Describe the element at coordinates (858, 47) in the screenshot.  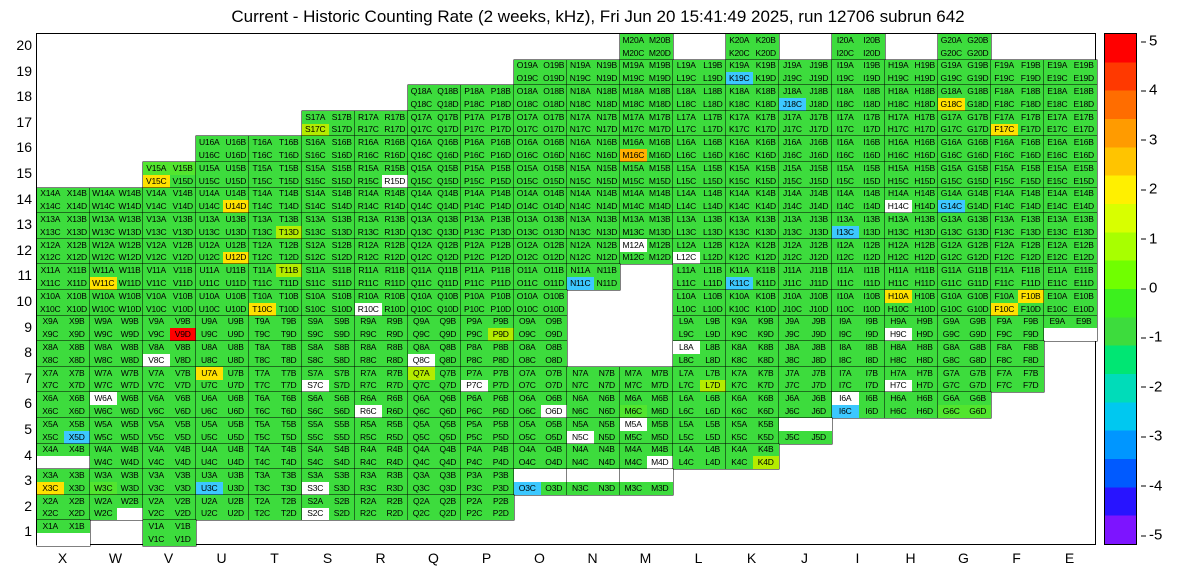
I see `heatmap-cell-I20: I20A I20B I20C I20D` at that location.